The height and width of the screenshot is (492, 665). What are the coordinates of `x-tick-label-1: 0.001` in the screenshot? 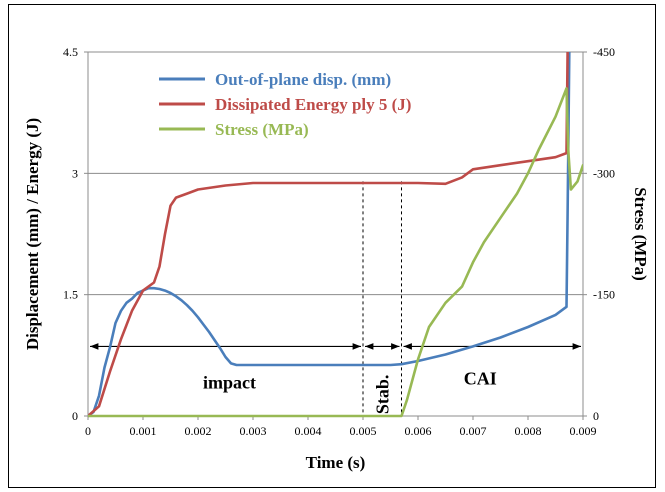 It's located at (143, 431).